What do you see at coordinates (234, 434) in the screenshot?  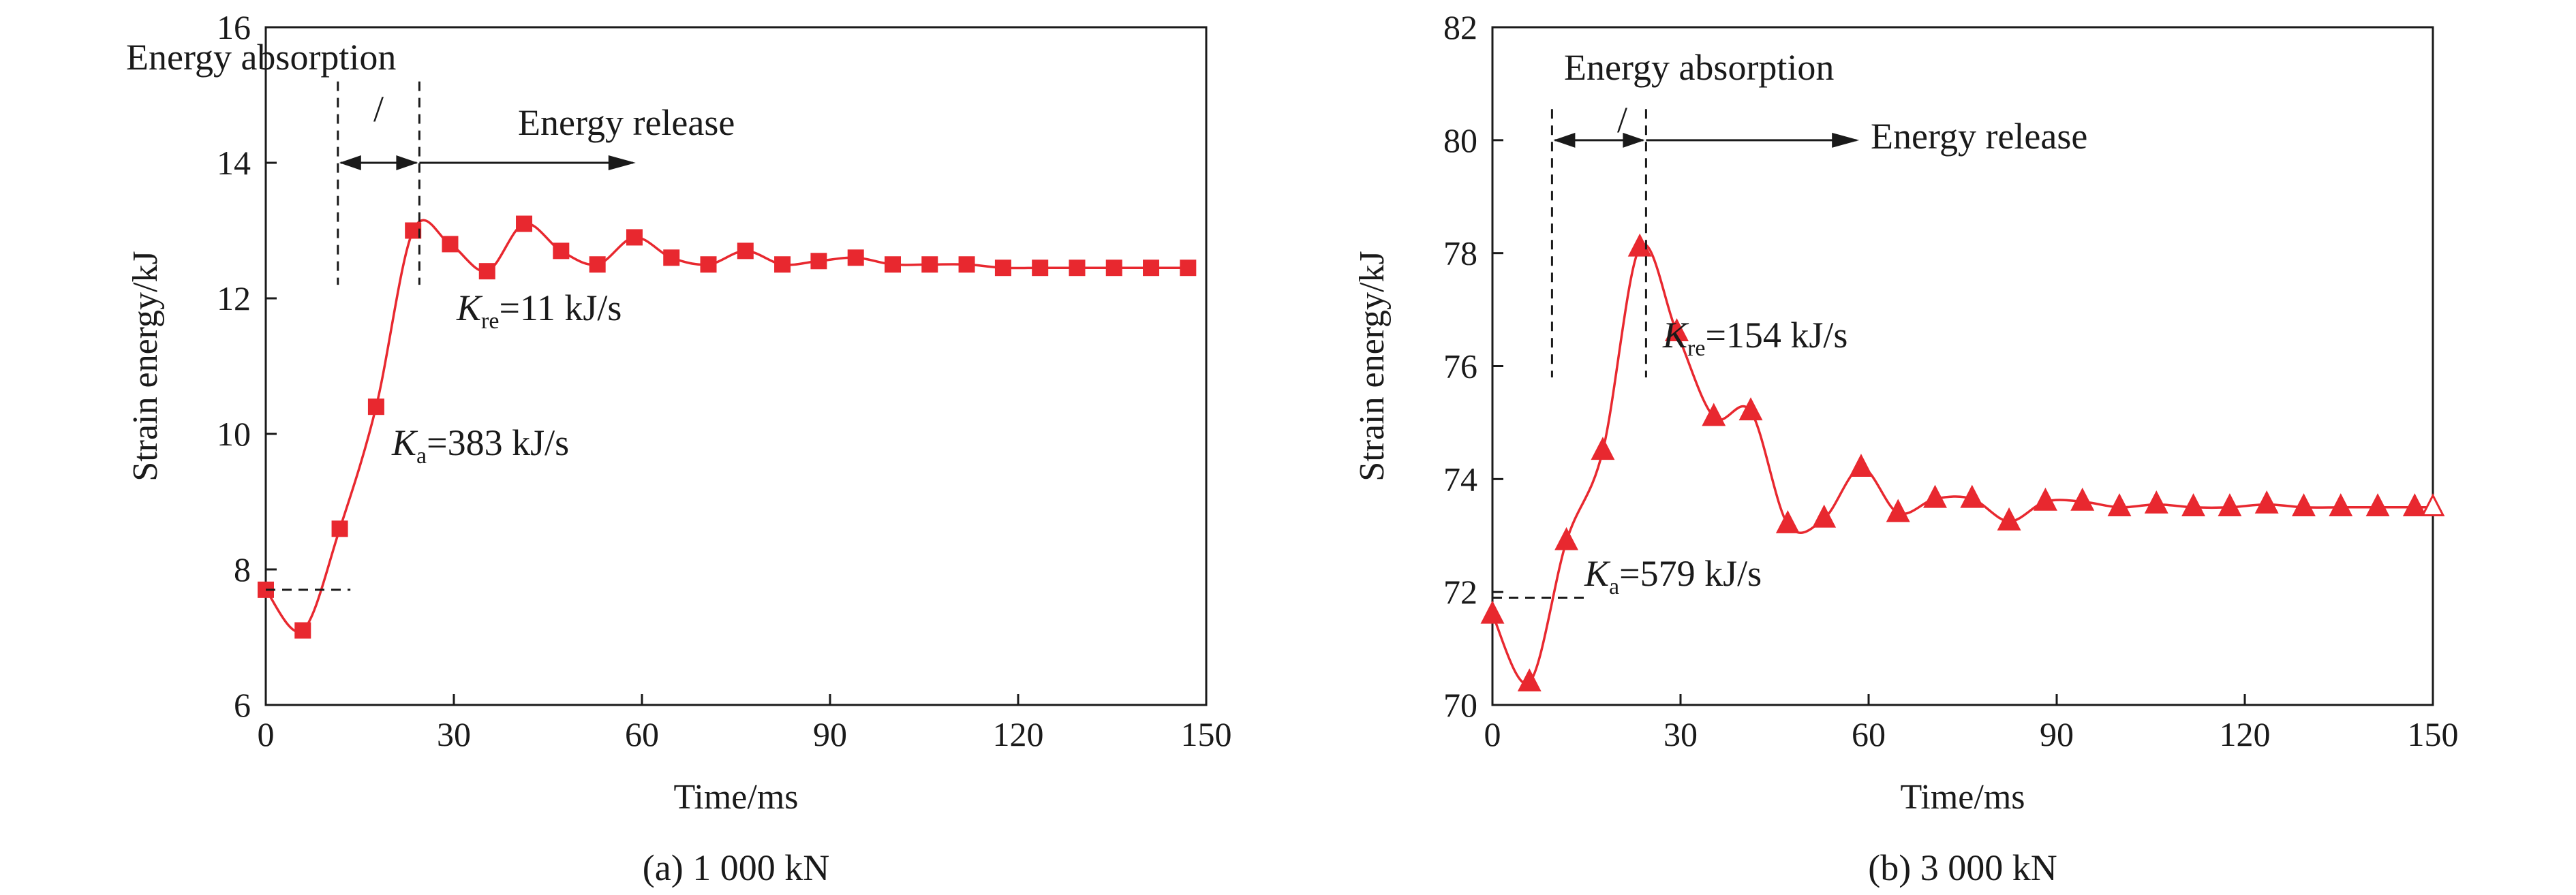 I see `y-tick-label: 10` at bounding box center [234, 434].